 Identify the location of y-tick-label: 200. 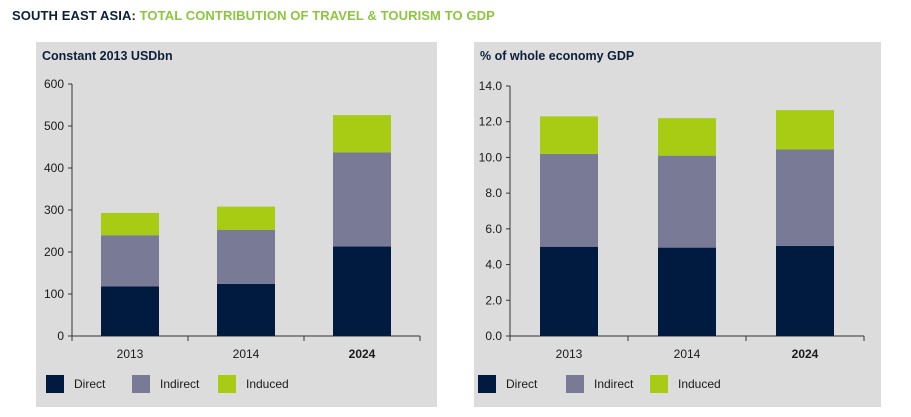
(54, 252).